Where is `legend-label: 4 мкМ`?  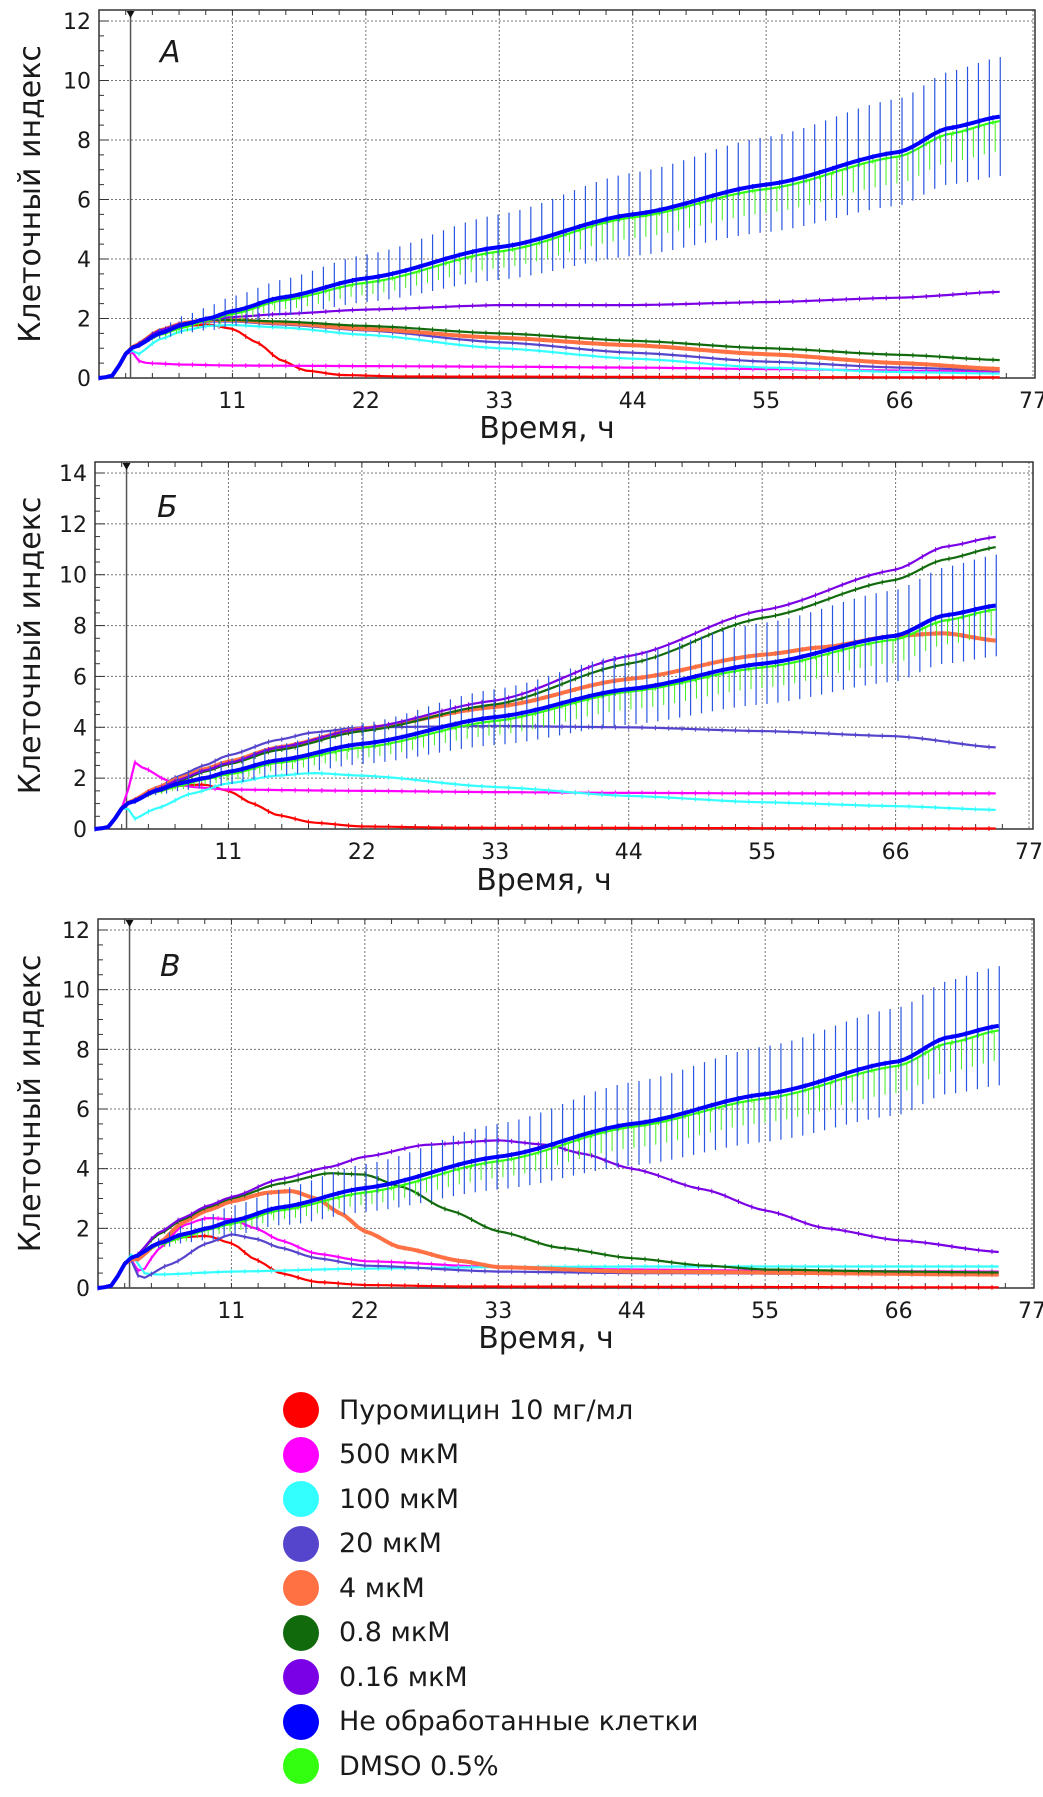
legend-label: 4 мкМ is located at coordinates (382, 1588).